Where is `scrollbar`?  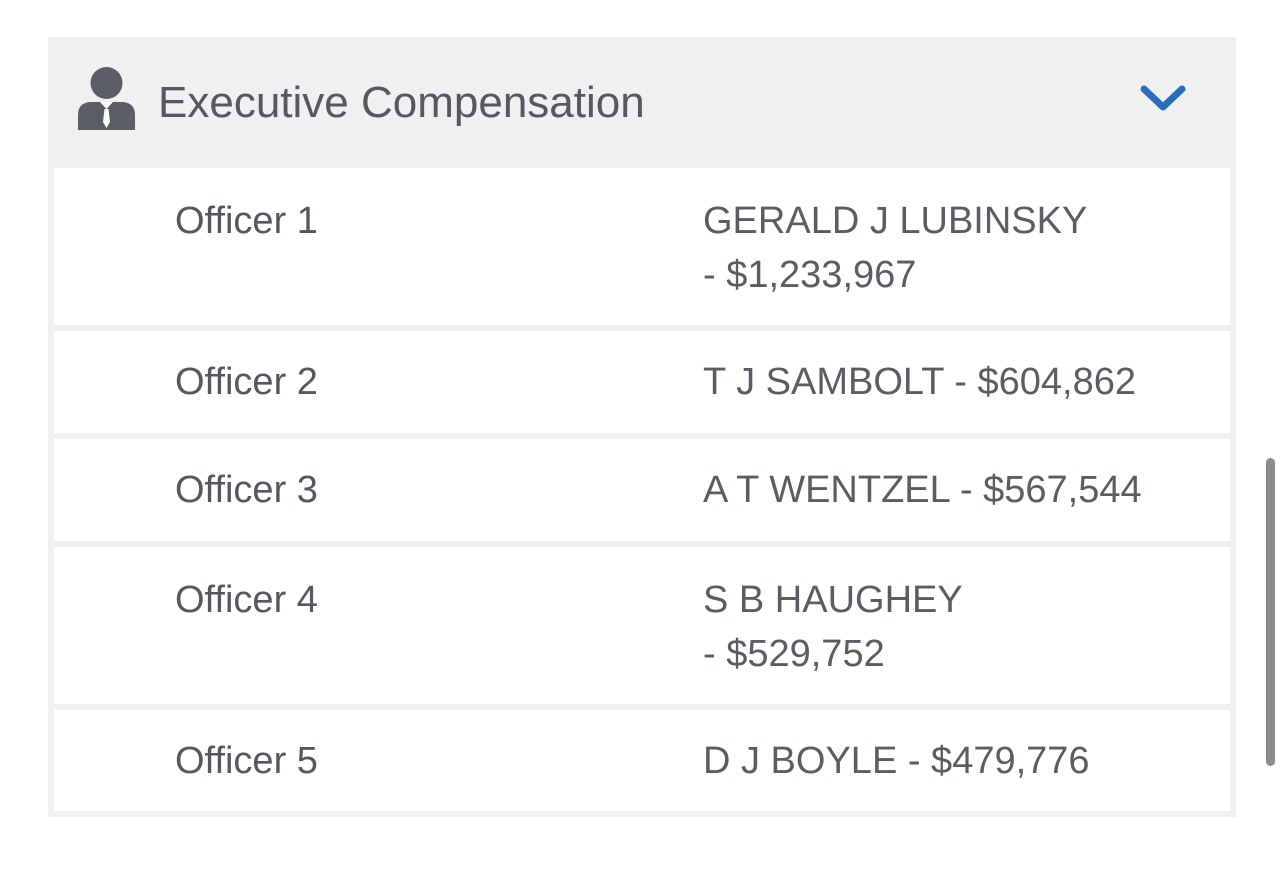 scrollbar is located at coordinates (1270, 612).